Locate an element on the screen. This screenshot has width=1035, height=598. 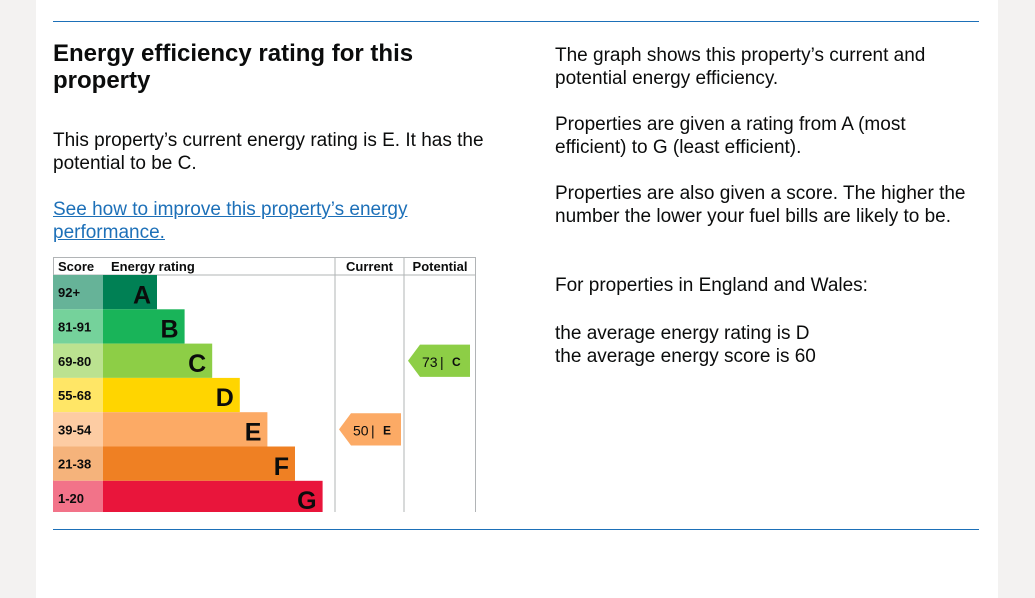
band-letter-f: F is located at coordinates (281, 467).